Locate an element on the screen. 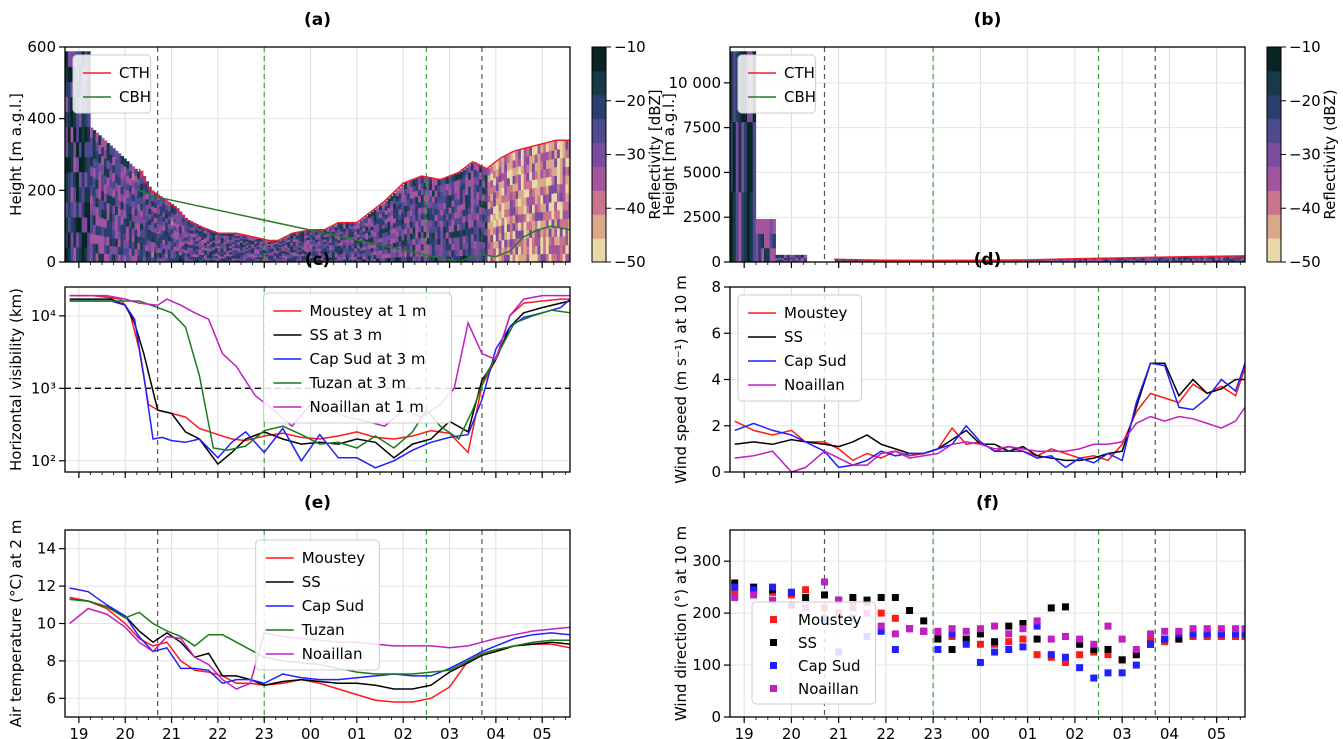 The width and height of the screenshot is (1343, 739). x-tick-label: 00 is located at coordinates (310, 732).